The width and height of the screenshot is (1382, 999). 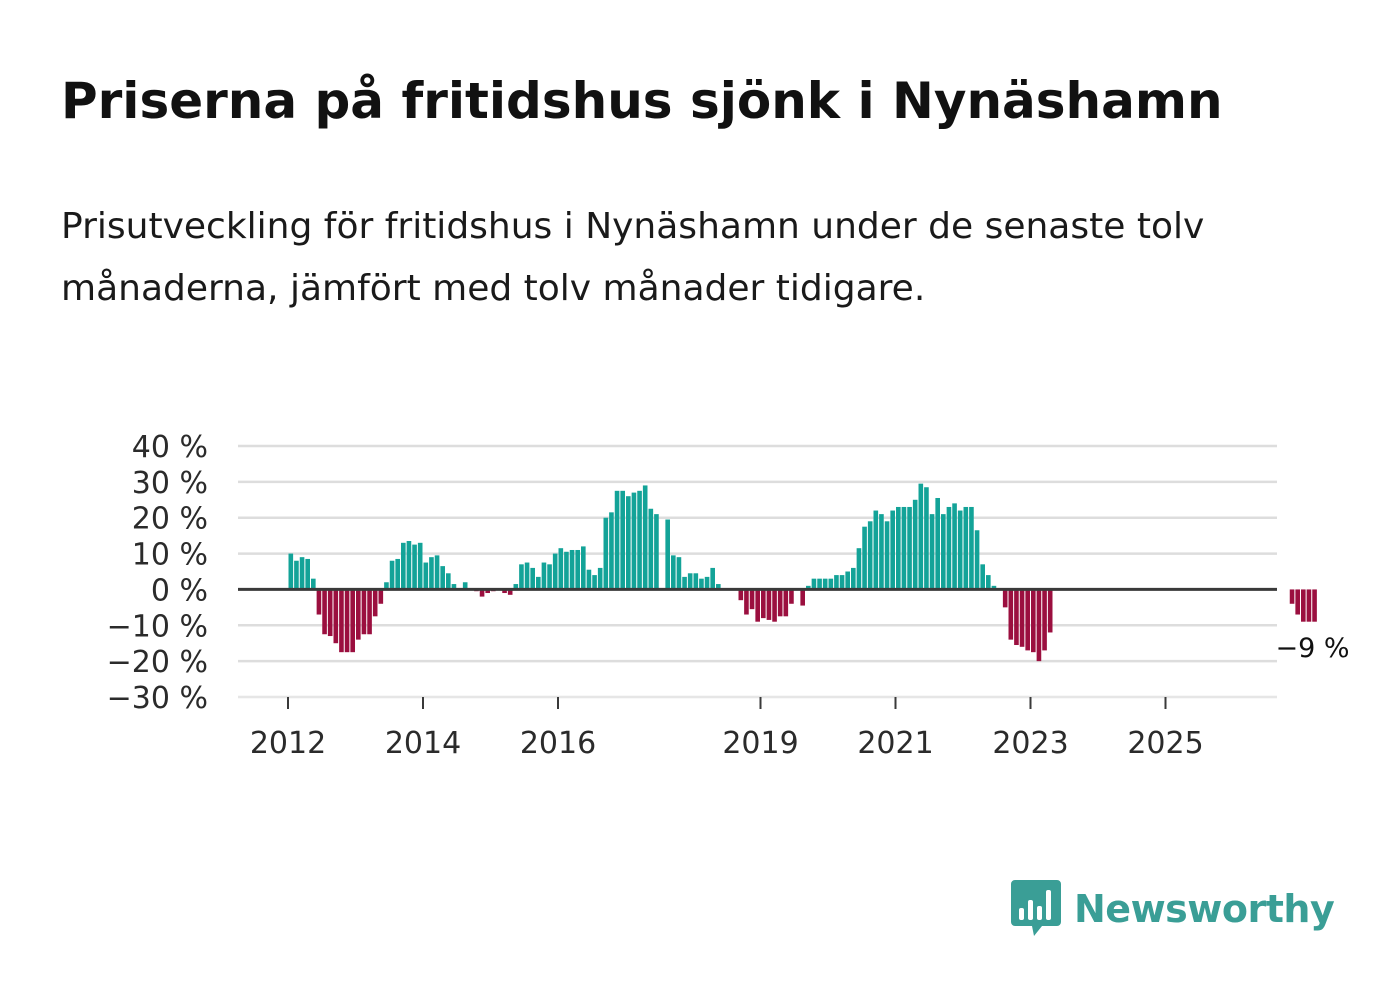 What do you see at coordinates (1172, 909) in the screenshot?
I see `newsworthy-logo: Newsworthy` at bounding box center [1172, 909].